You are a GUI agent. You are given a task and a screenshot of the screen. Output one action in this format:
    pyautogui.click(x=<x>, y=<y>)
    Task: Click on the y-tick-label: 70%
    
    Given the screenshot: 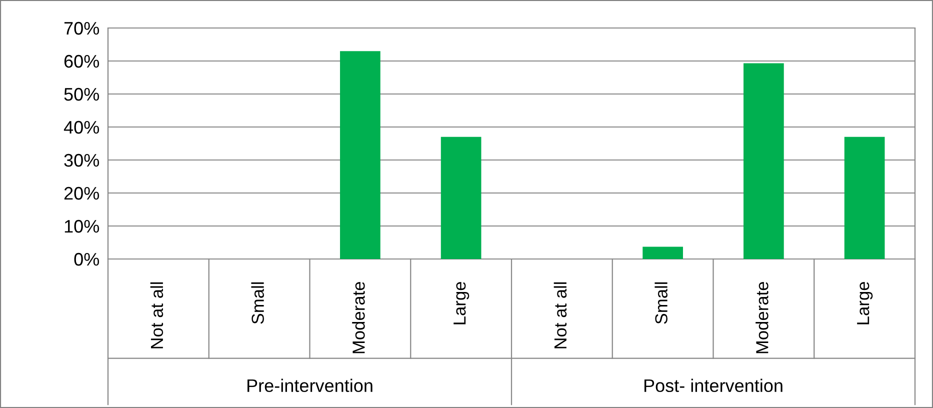 What is the action you would take?
    pyautogui.click(x=82, y=28)
    